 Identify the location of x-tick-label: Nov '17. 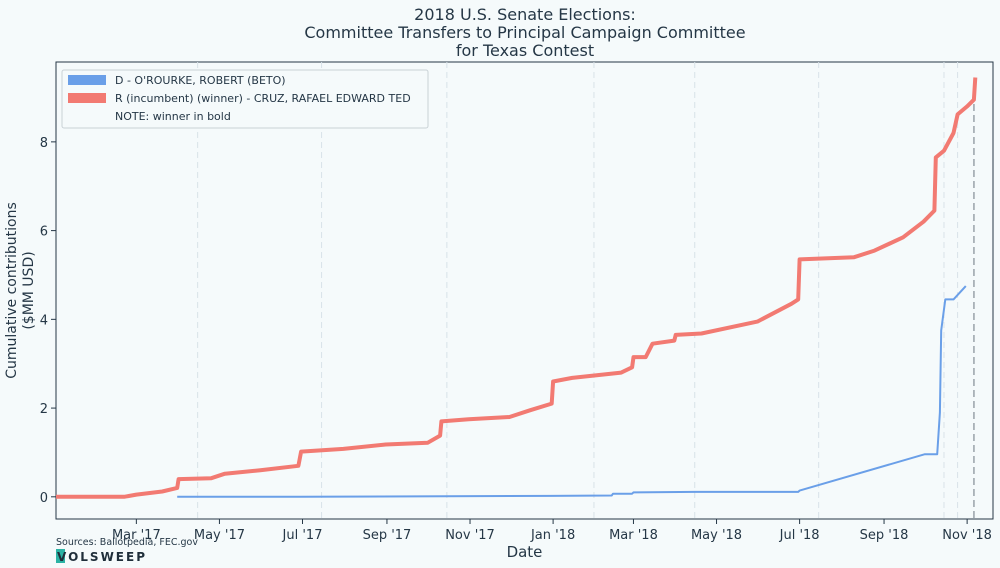
(470, 535).